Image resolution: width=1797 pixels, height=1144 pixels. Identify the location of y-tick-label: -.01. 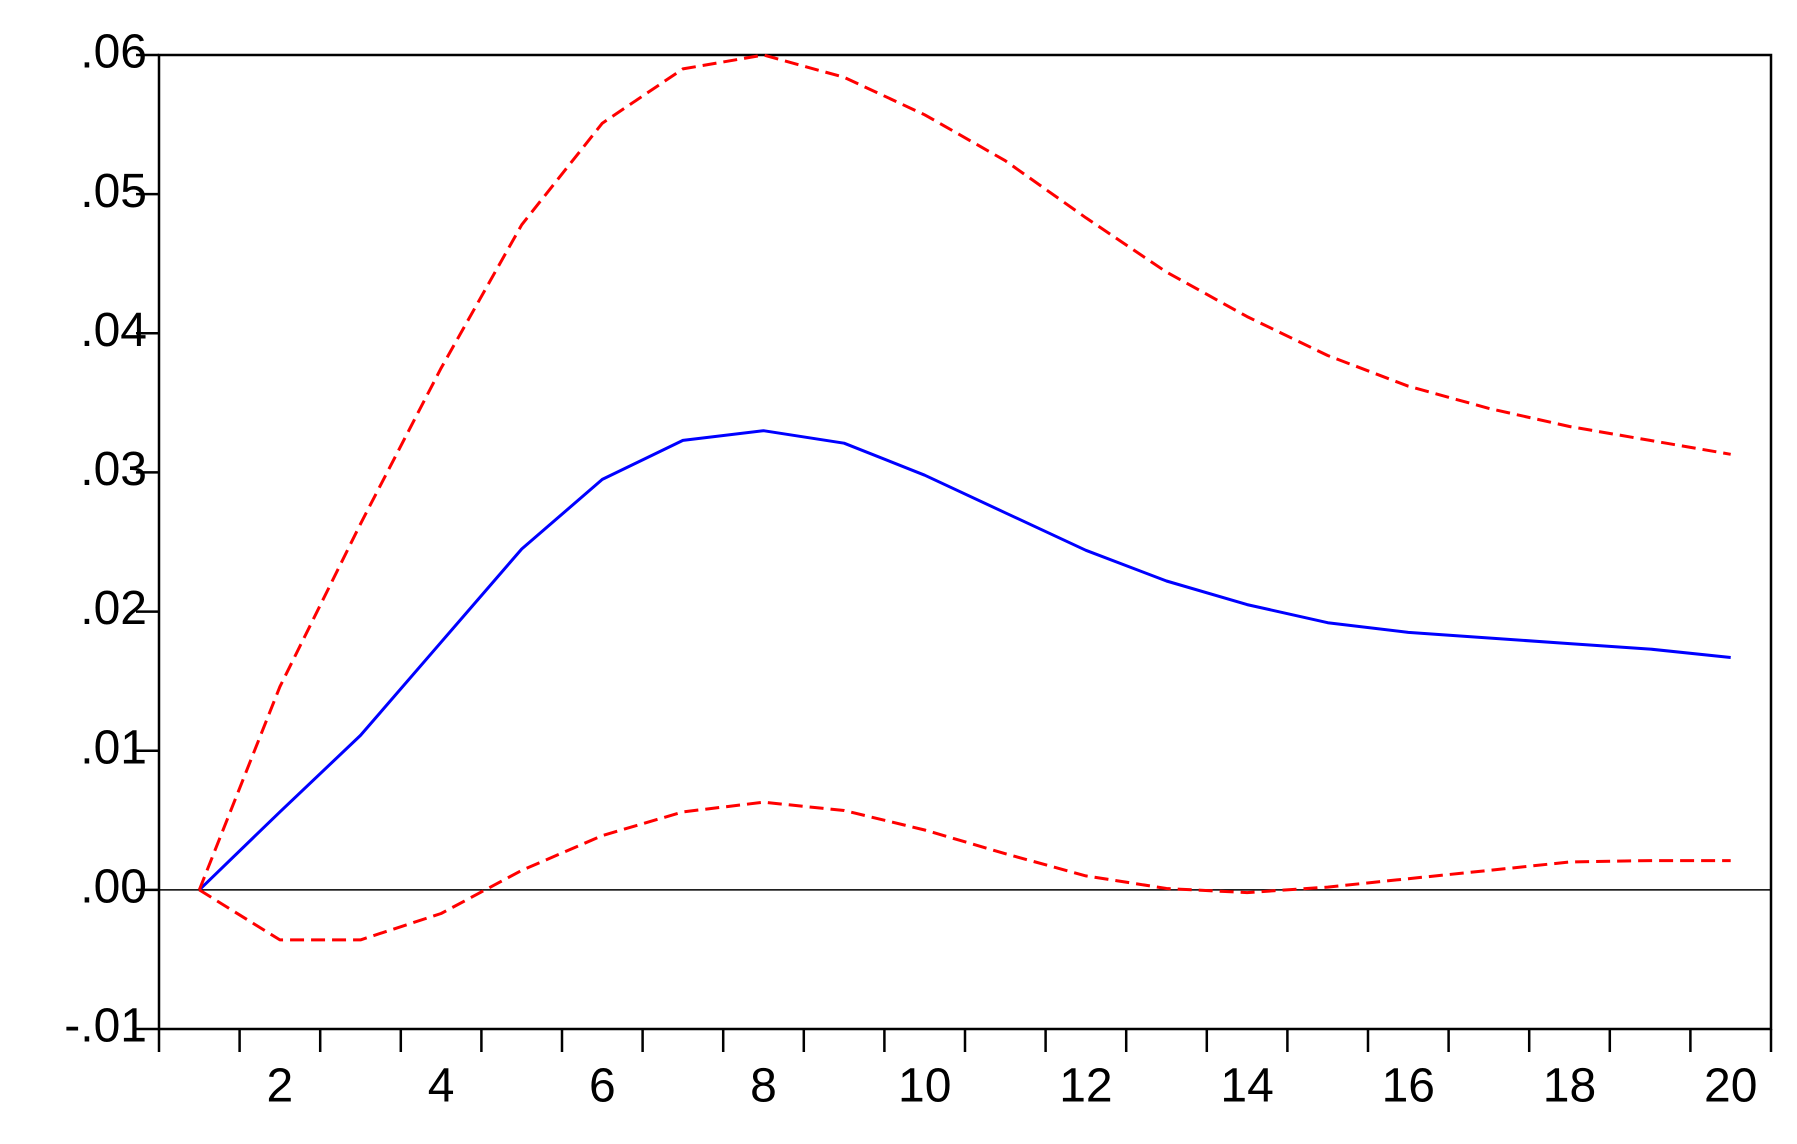
(105, 1026).